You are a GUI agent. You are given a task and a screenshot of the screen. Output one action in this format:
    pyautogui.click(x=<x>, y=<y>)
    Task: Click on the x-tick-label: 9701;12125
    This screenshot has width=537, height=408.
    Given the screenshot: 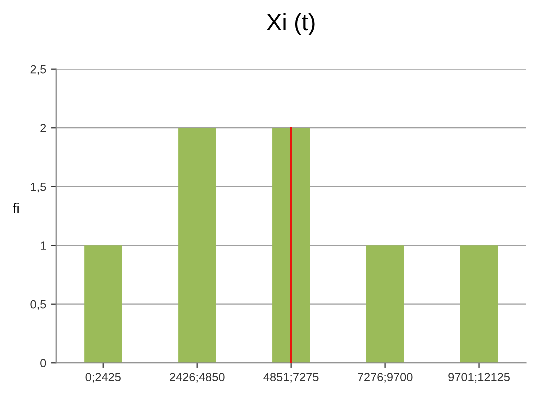 What is the action you would take?
    pyautogui.click(x=479, y=378)
    